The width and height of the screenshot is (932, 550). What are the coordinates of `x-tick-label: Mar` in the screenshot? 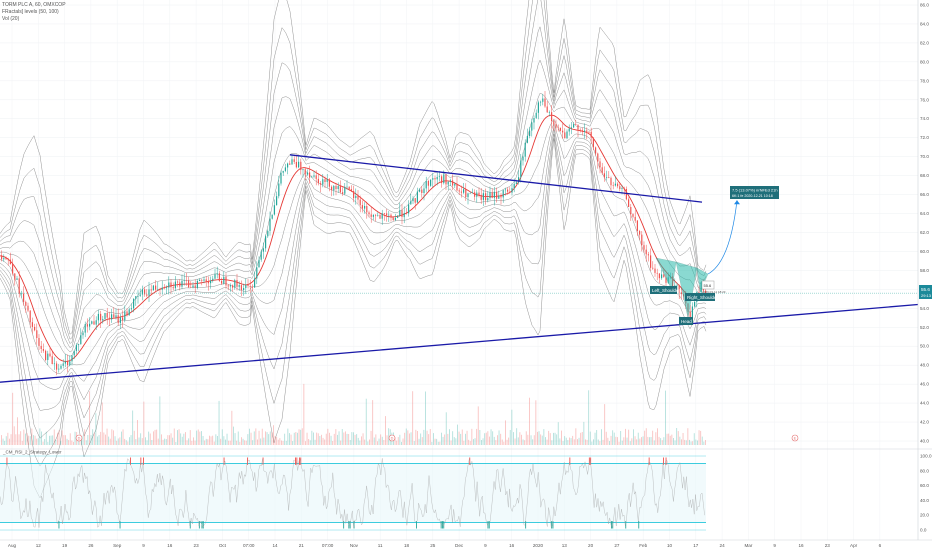 It's located at (748, 545).